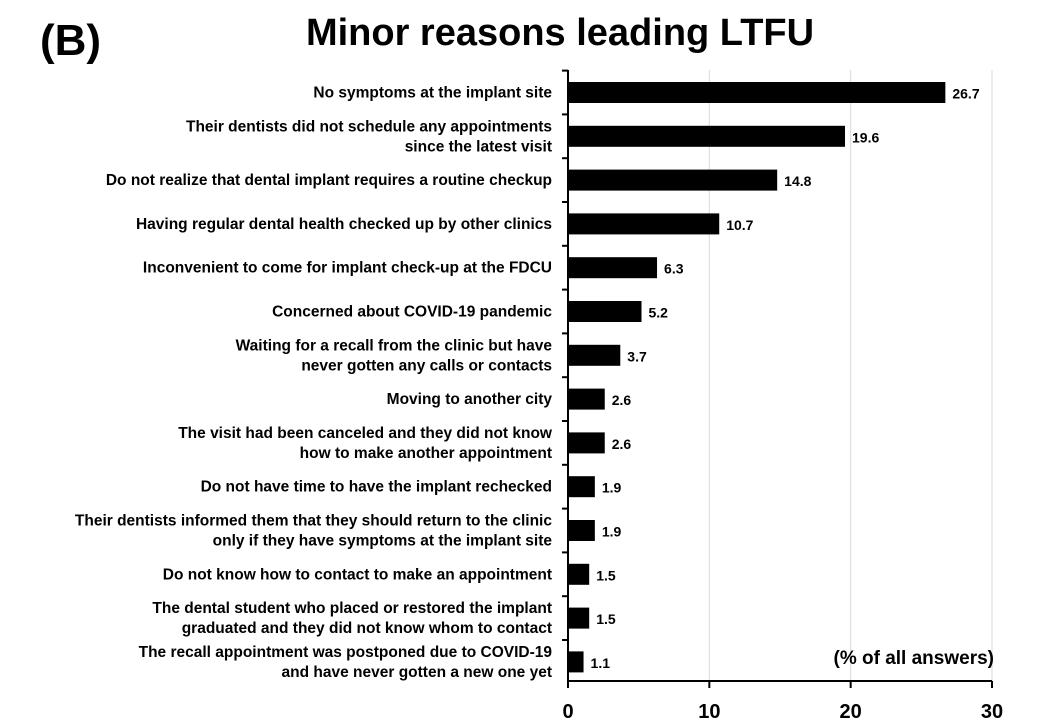 The height and width of the screenshot is (726, 1040). I want to click on data-label: 3.7, so click(637, 356).